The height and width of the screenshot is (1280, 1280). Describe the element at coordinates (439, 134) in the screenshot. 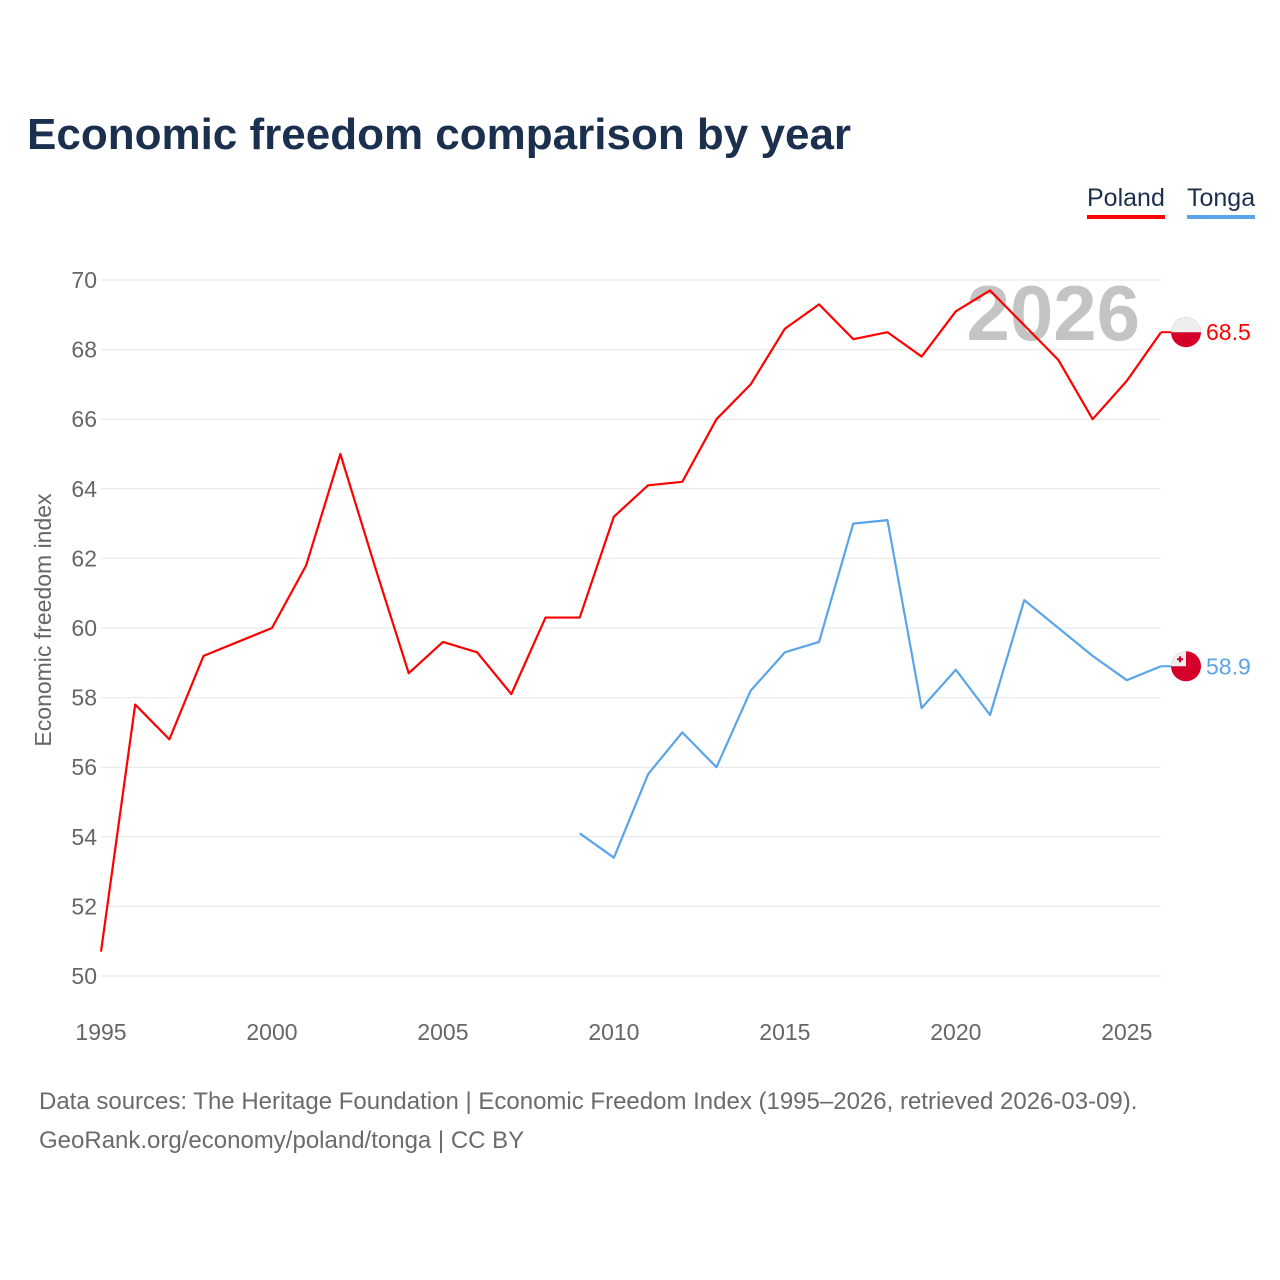

I see `chart-title: Economic freedom comparison by year` at that location.